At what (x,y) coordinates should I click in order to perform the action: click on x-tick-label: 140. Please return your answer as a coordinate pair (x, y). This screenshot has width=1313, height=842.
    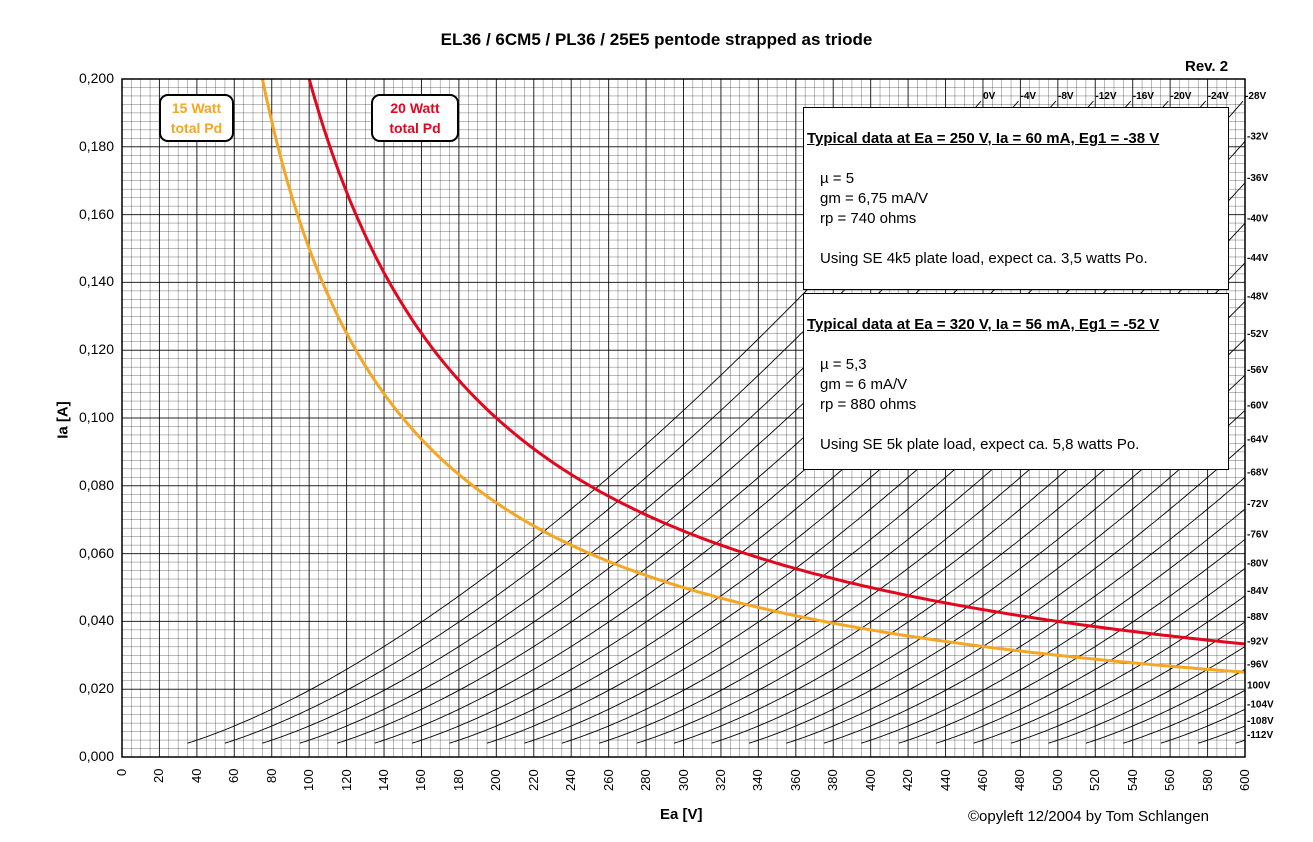
    Looking at the image, I should click on (384, 779).